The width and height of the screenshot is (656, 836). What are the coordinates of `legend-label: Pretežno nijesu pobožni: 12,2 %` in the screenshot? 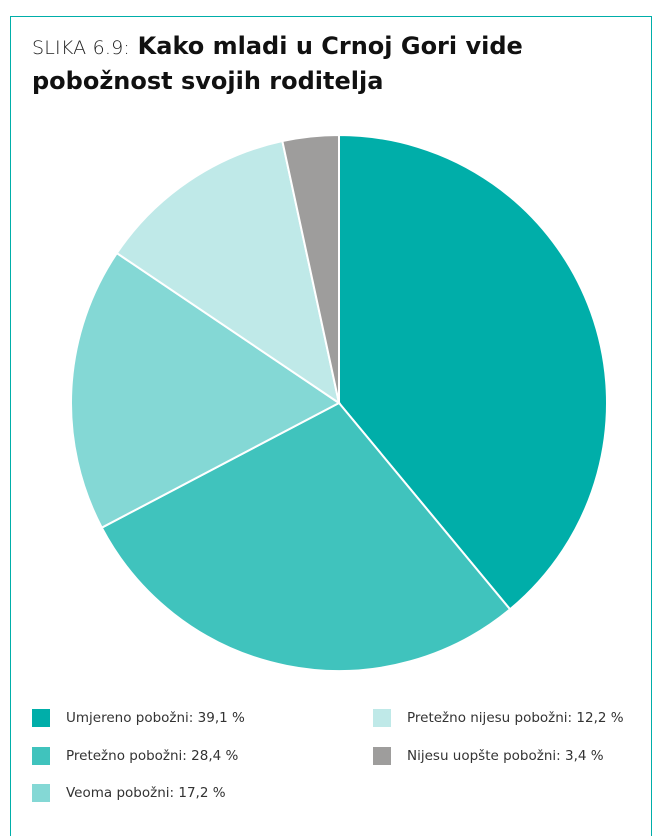 It's located at (515, 718).